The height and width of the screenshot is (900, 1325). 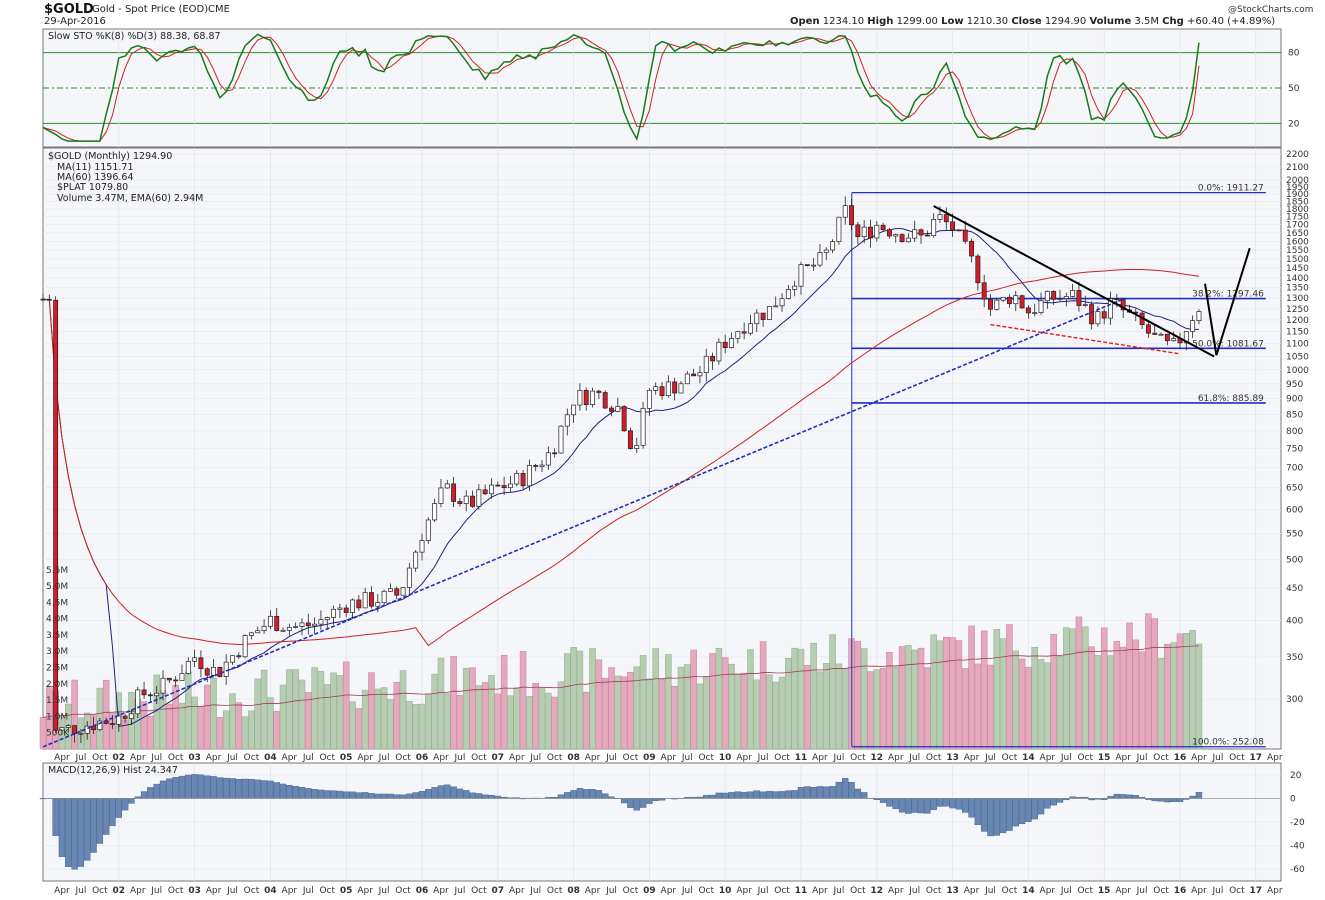 What do you see at coordinates (1146, 21) in the screenshot?
I see `volume-value: 3.5M` at bounding box center [1146, 21].